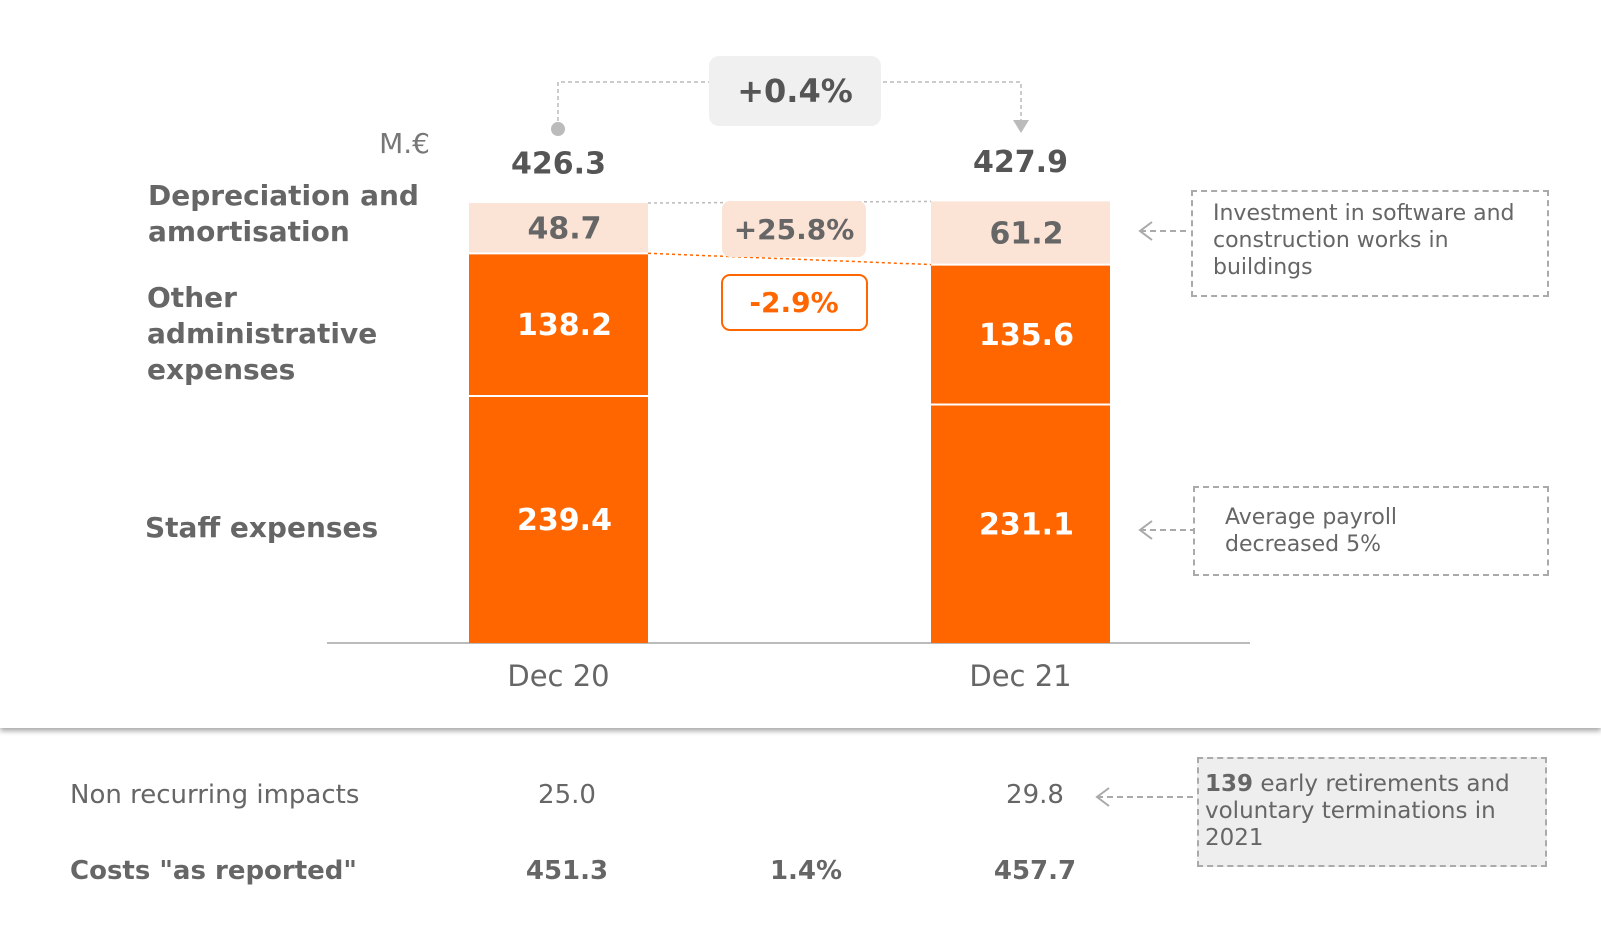  What do you see at coordinates (558, 676) in the screenshot?
I see `x-tick-label: Dec 20` at bounding box center [558, 676].